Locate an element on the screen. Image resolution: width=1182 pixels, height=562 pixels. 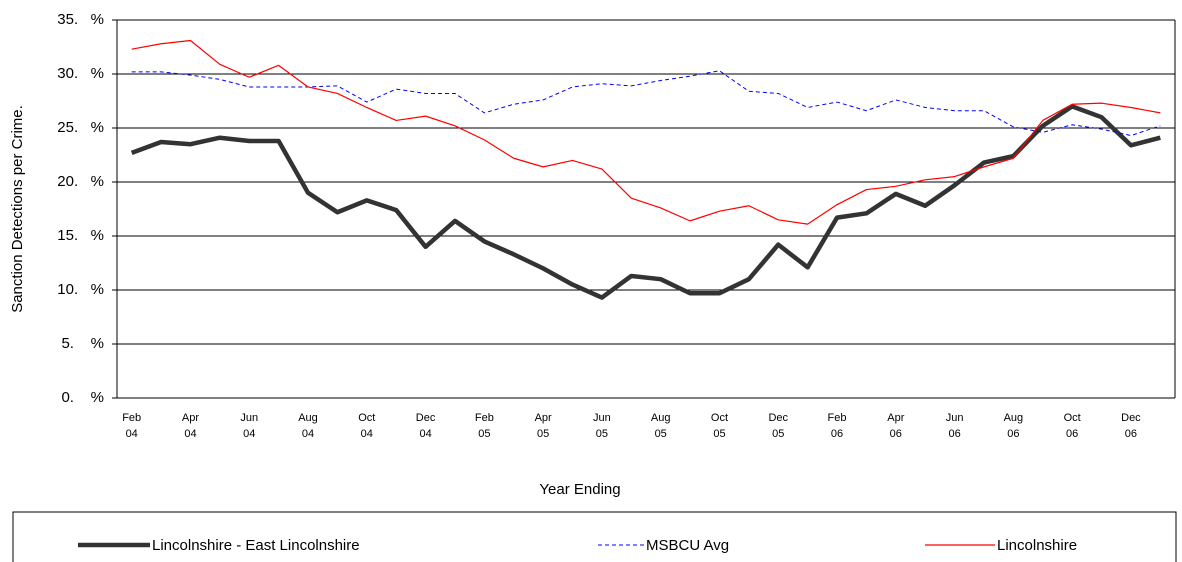
y-tick-label: 5. % is located at coordinates (82, 343).